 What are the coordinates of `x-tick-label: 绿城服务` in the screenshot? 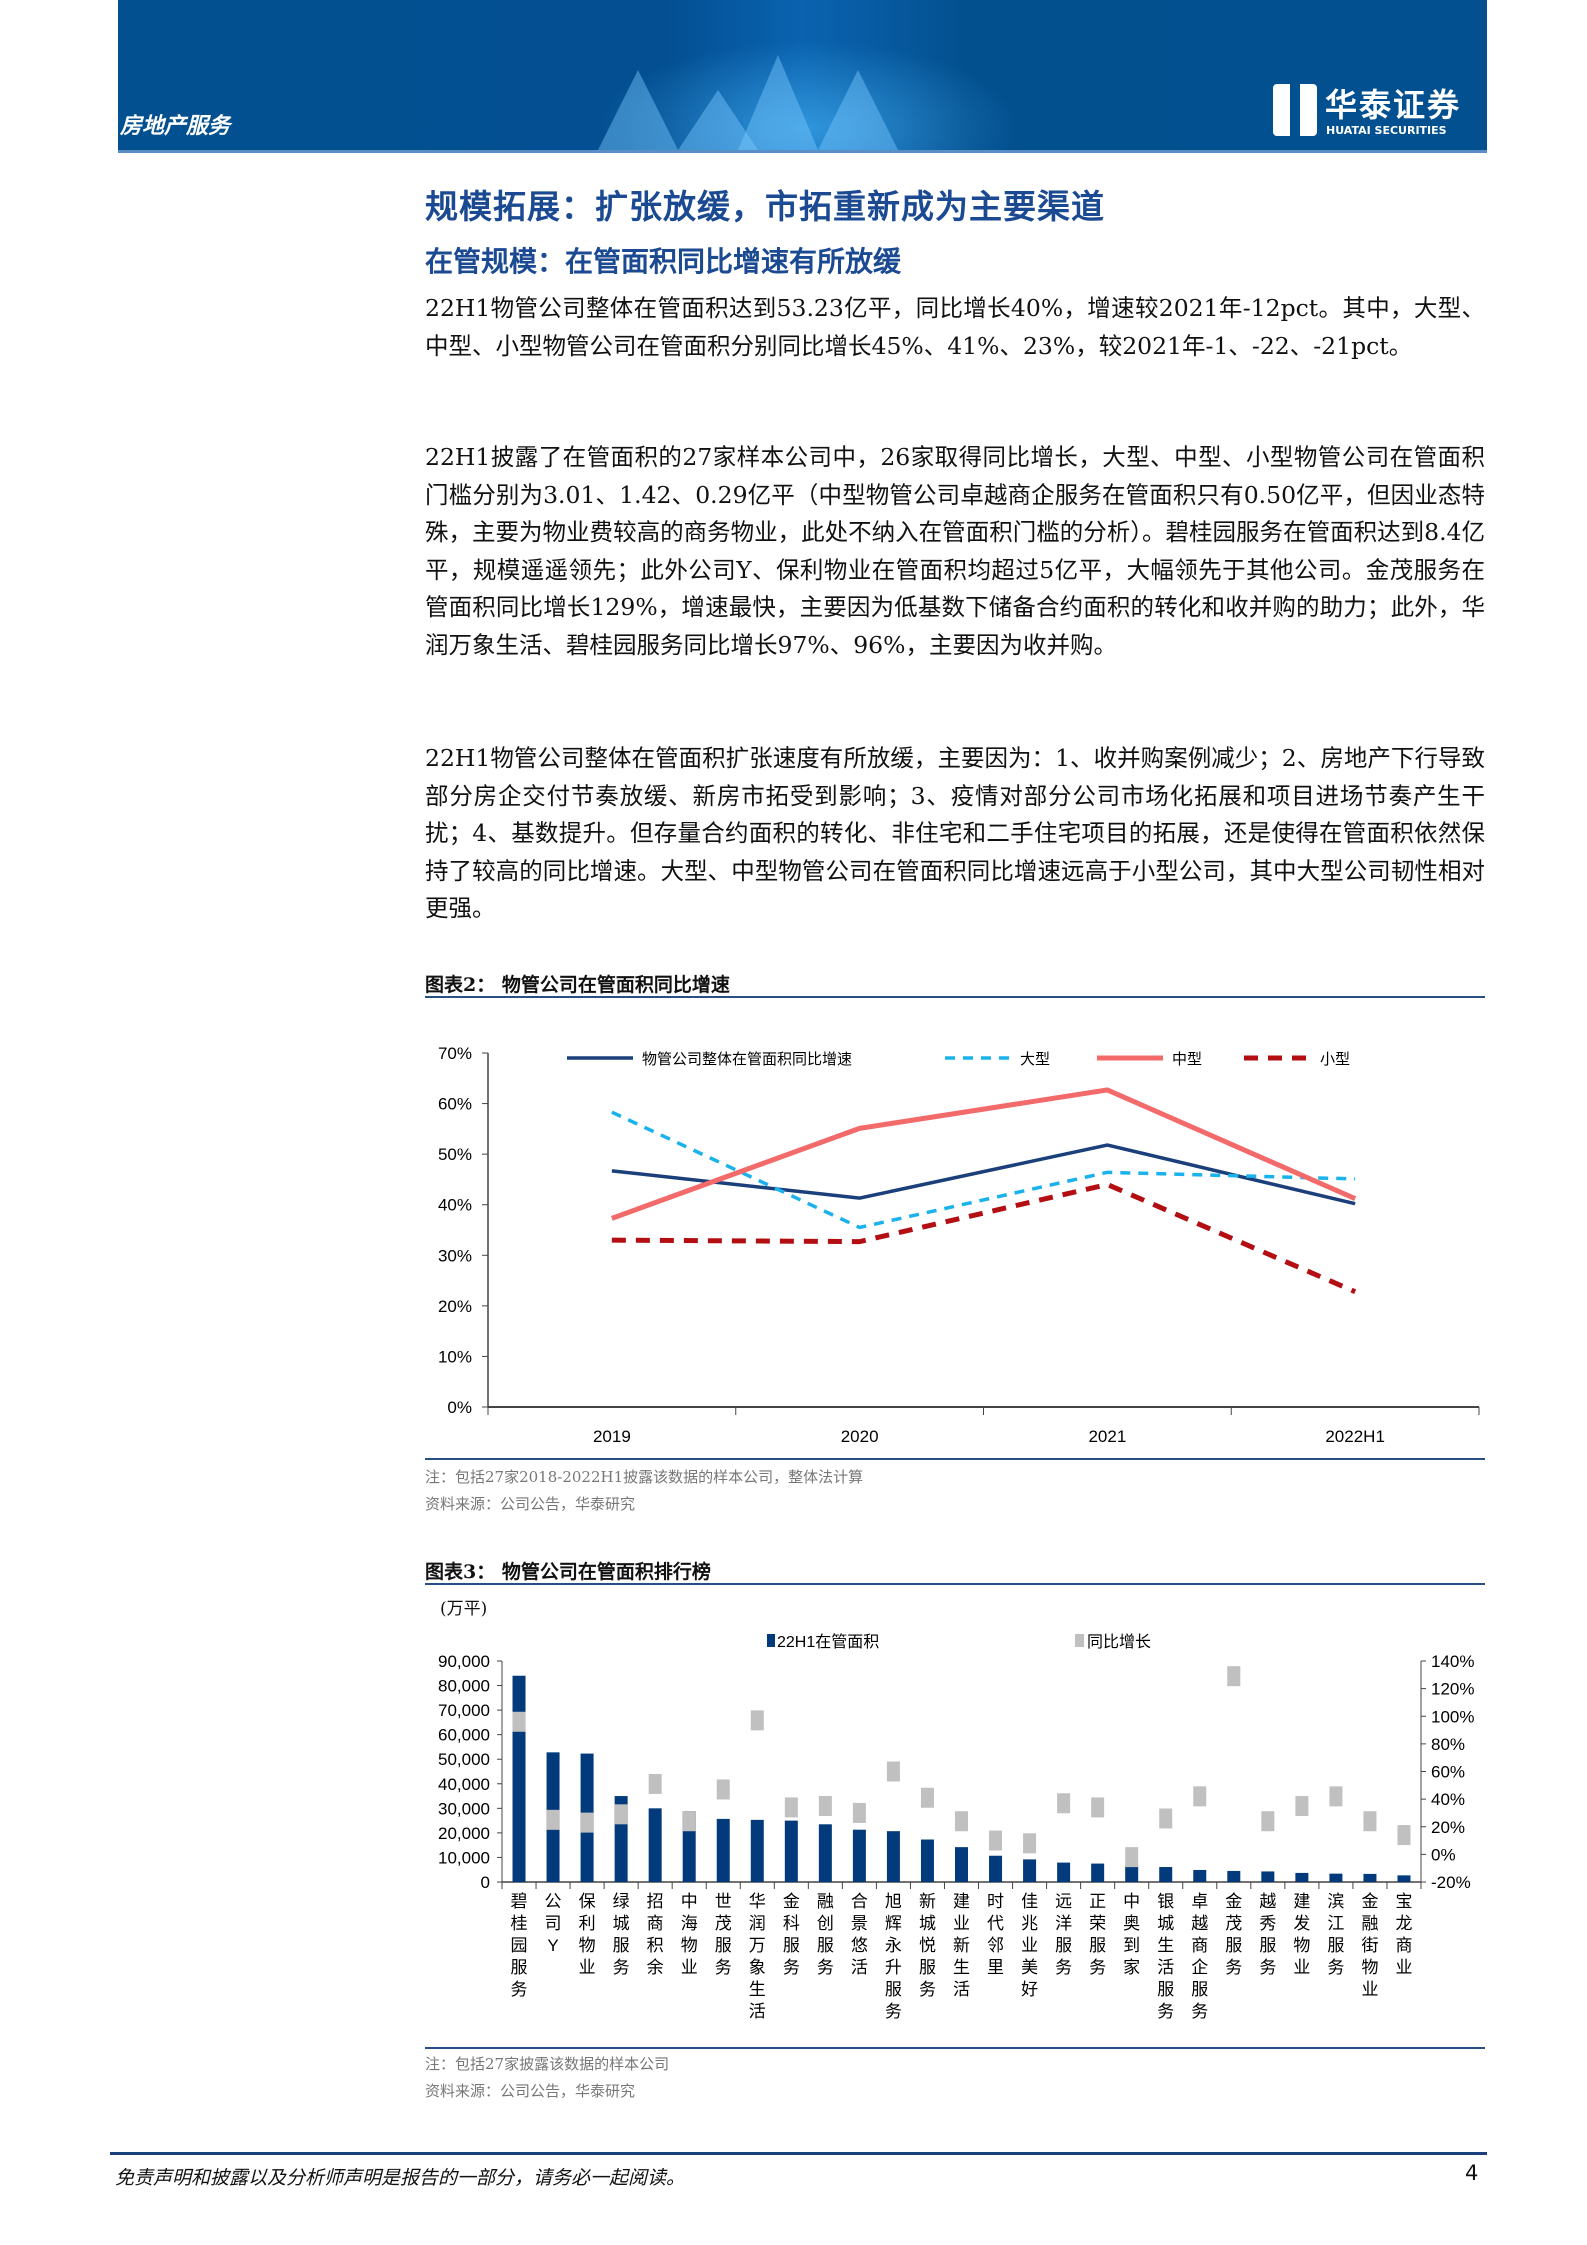 It's located at (621, 1934).